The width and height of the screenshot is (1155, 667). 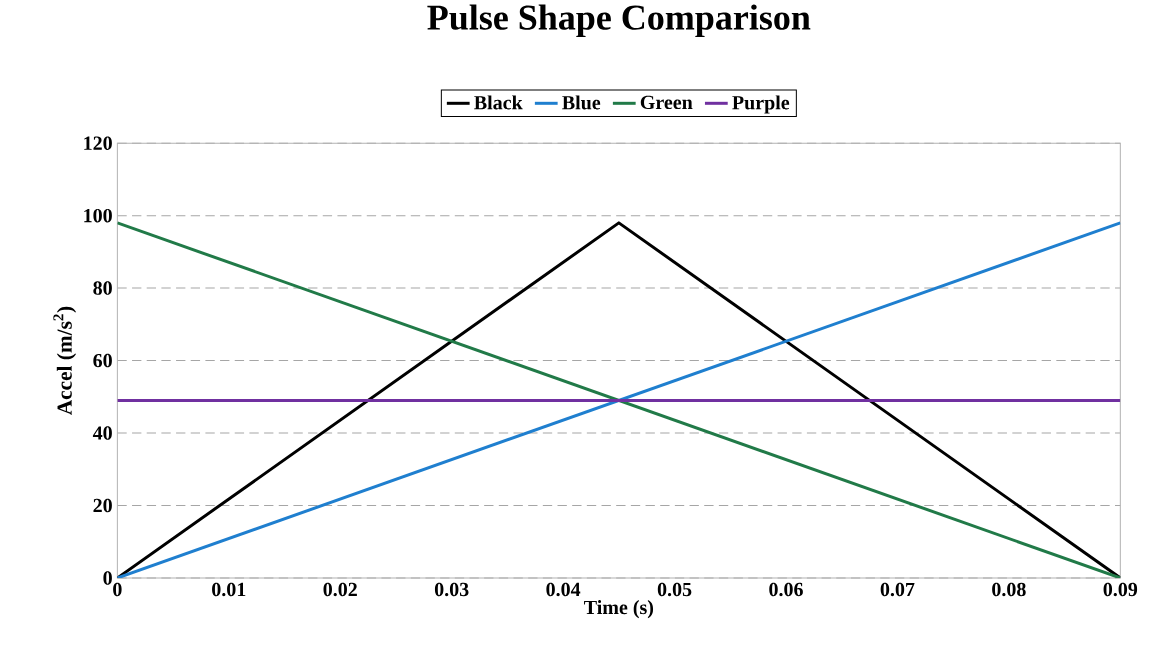 I want to click on x-tick-label: 0.09, so click(x=1120, y=589).